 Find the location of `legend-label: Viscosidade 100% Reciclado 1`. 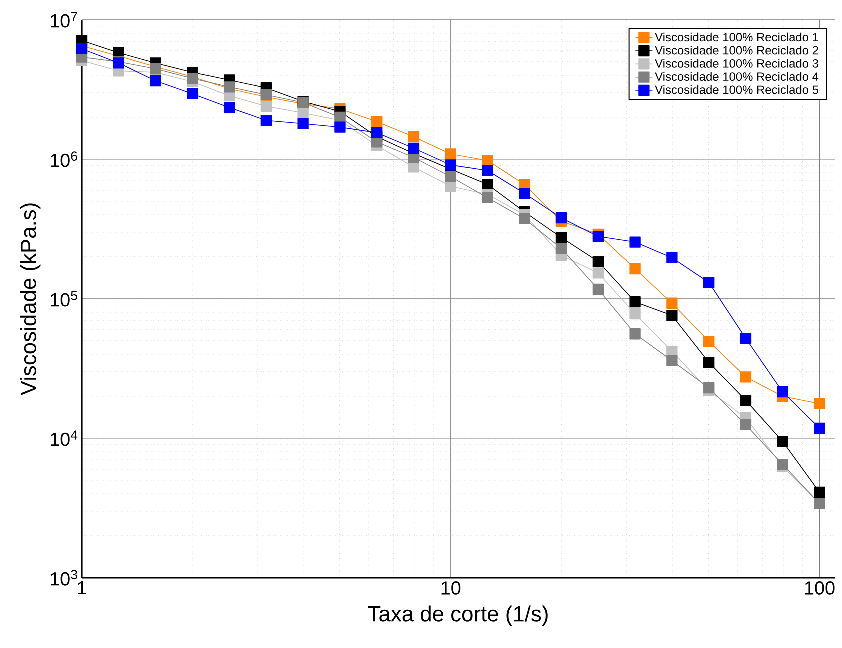

legend-label: Viscosidade 100% Reciclado 1 is located at coordinates (736, 37).